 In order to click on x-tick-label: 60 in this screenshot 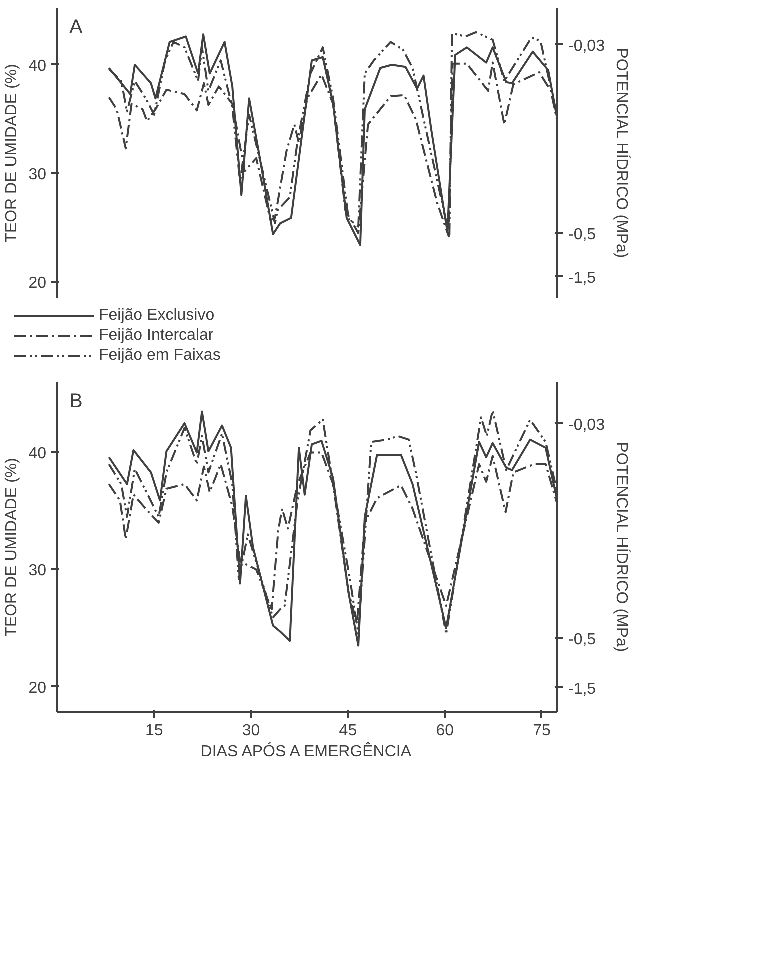, I will do `click(445, 731)`.